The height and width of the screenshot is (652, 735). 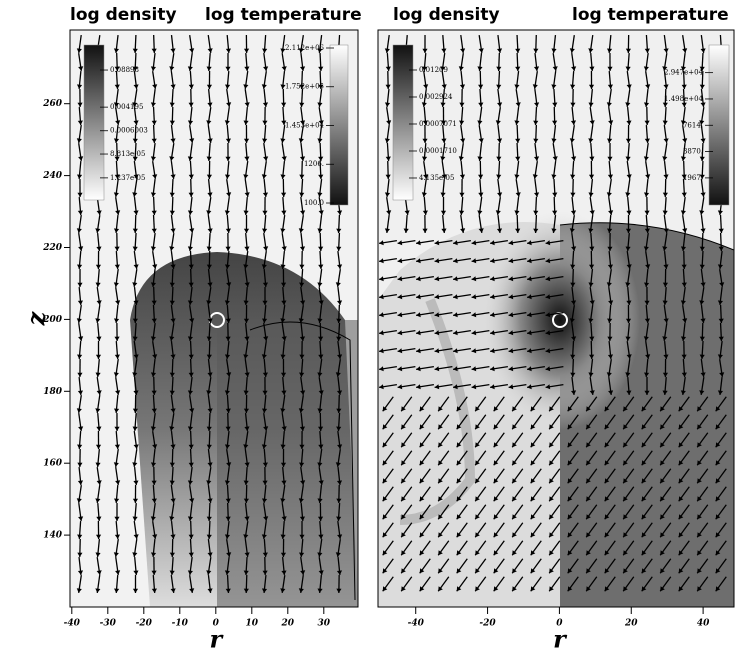 What do you see at coordinates (703, 624) in the screenshot?
I see `x-tick-label: 40` at bounding box center [703, 624].